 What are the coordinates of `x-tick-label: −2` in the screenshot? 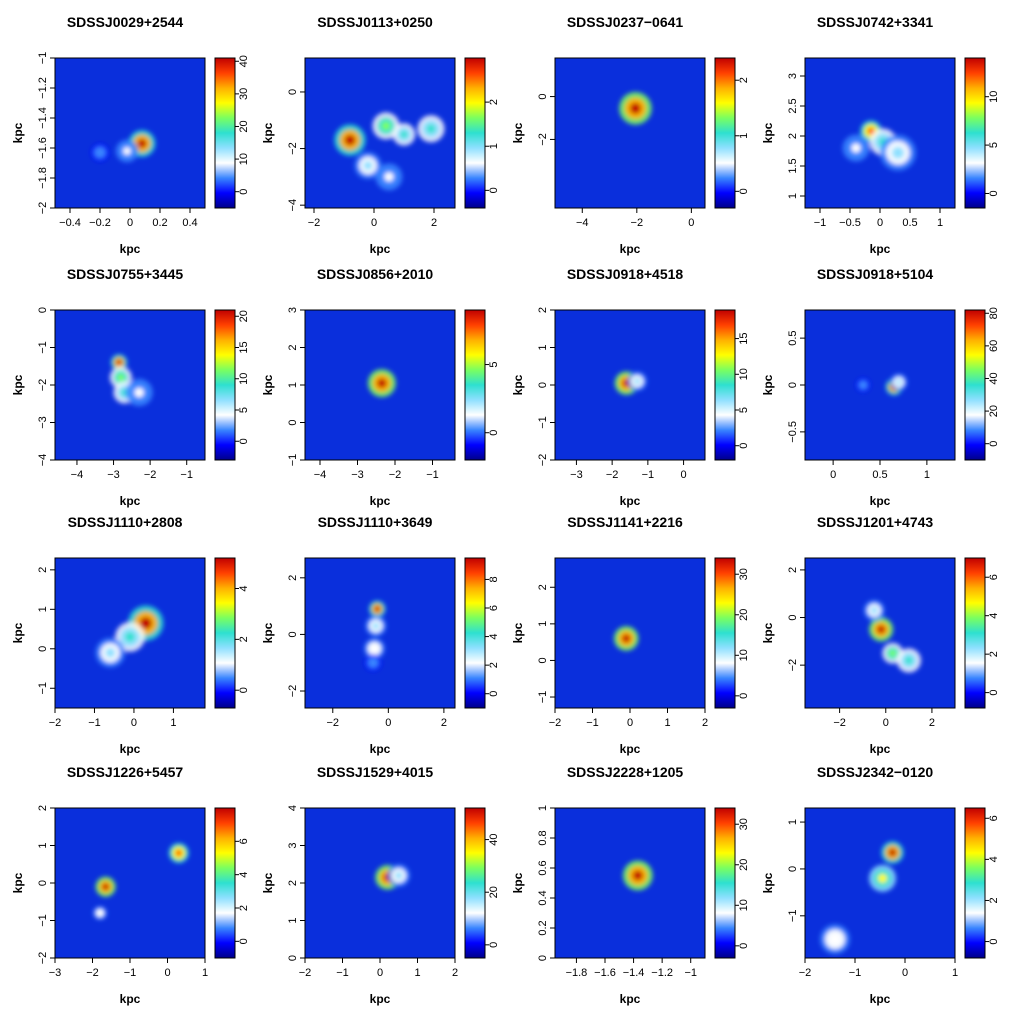 It's located at (305, 973).